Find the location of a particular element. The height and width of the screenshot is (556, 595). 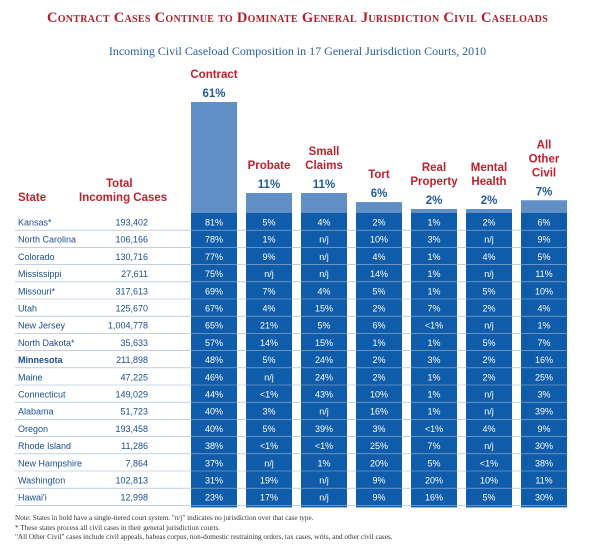

cell-percent: 48% is located at coordinates (214, 360).